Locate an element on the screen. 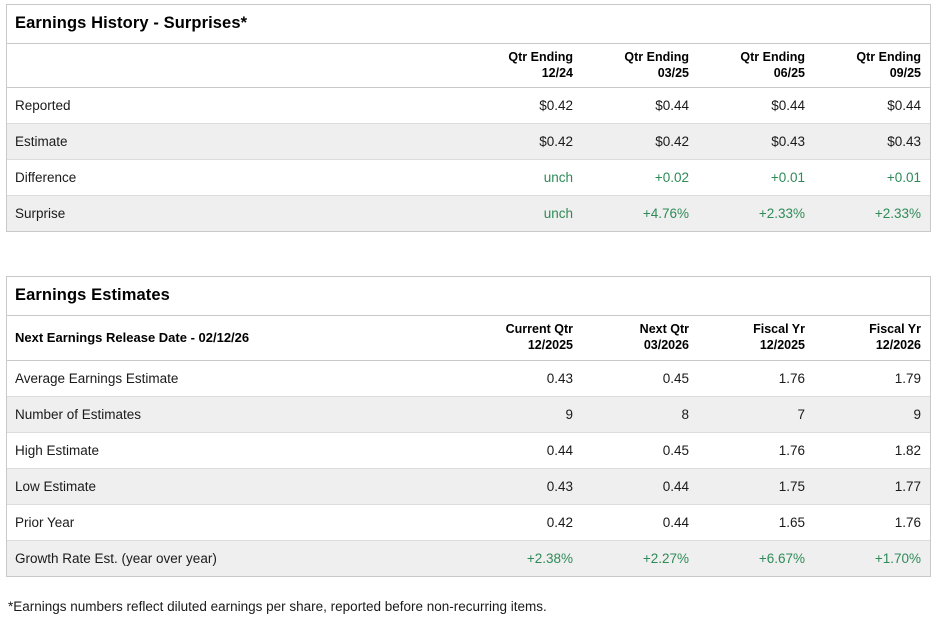 The width and height of the screenshot is (937, 630). cell-value: +6.67% is located at coordinates (781, 558).